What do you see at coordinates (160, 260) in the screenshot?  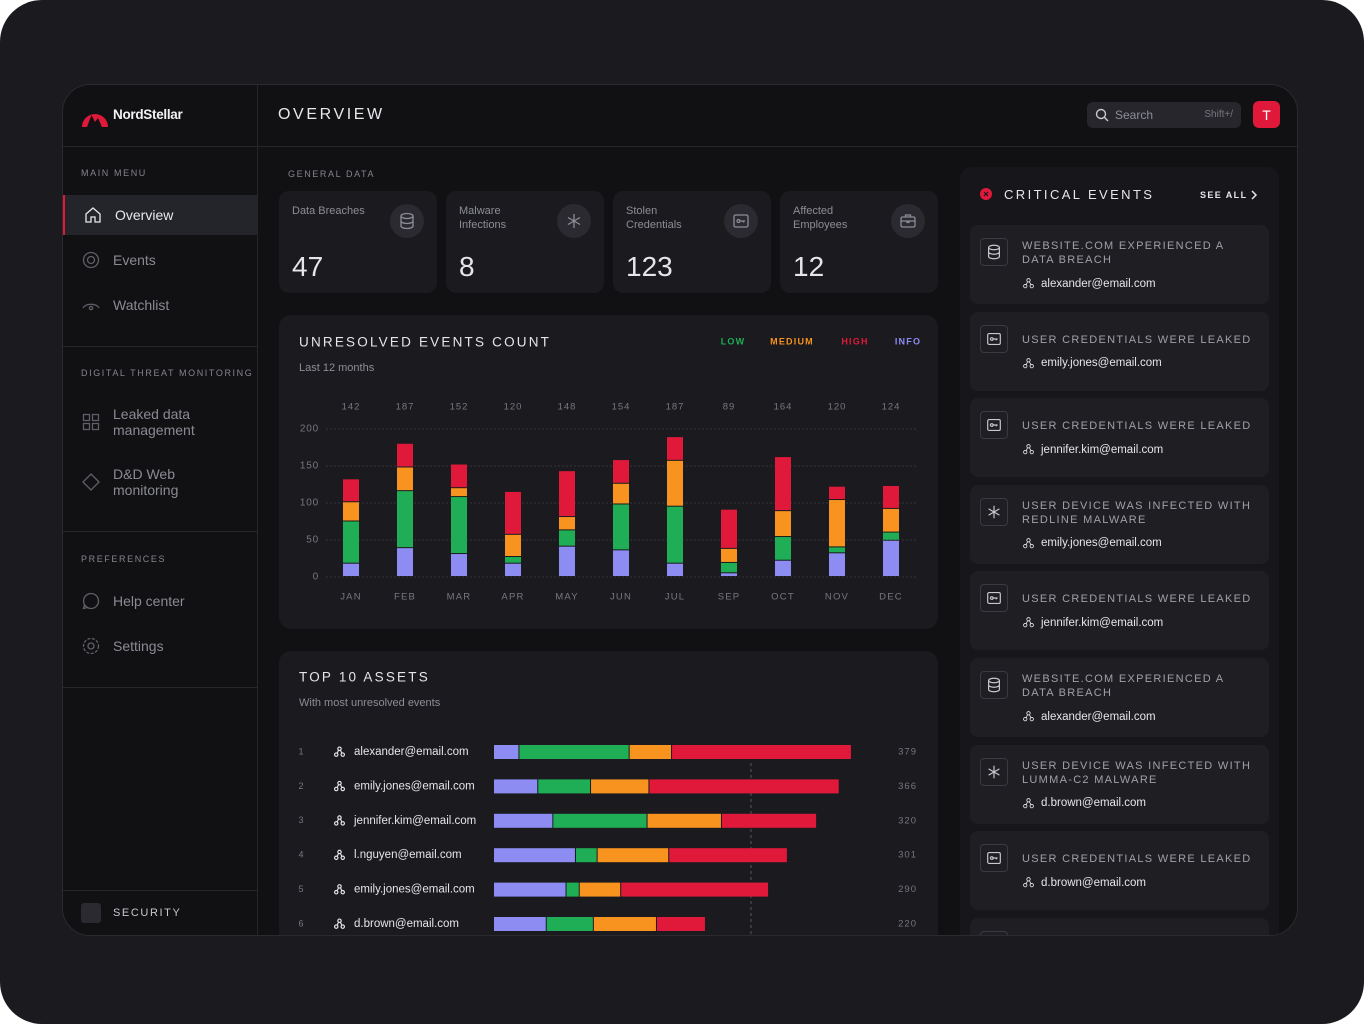 I see `nav-item: Events` at bounding box center [160, 260].